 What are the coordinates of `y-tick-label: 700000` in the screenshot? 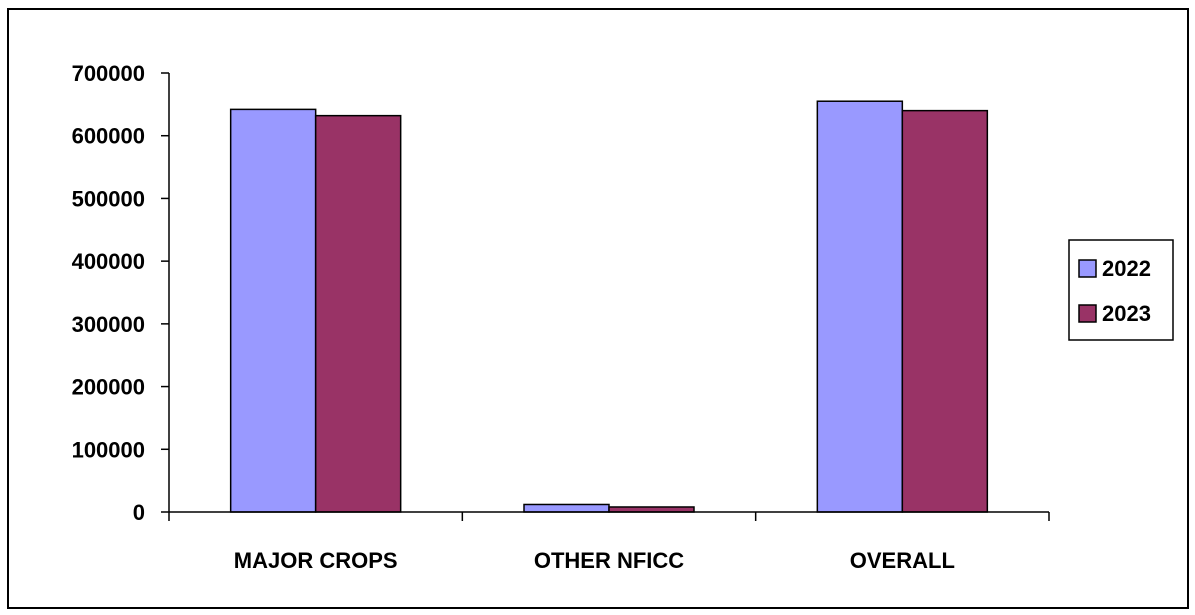 It's located at (108, 73).